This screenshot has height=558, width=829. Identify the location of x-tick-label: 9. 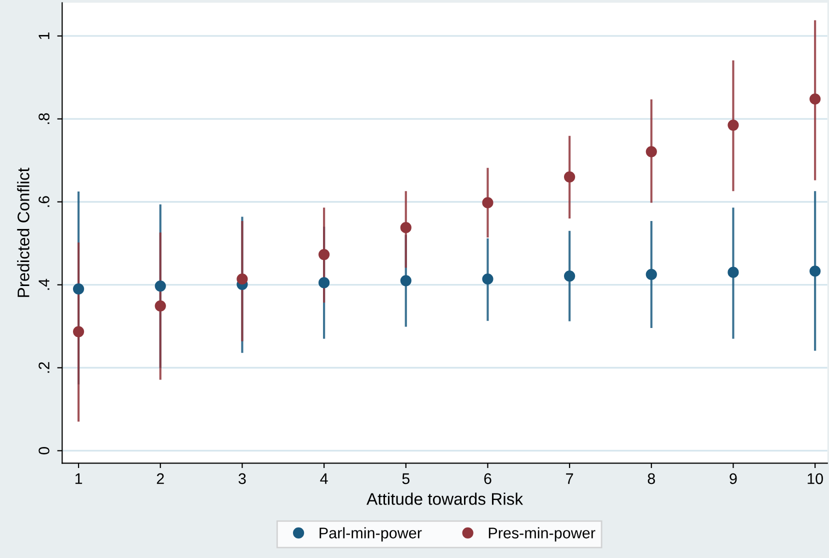
(733, 478).